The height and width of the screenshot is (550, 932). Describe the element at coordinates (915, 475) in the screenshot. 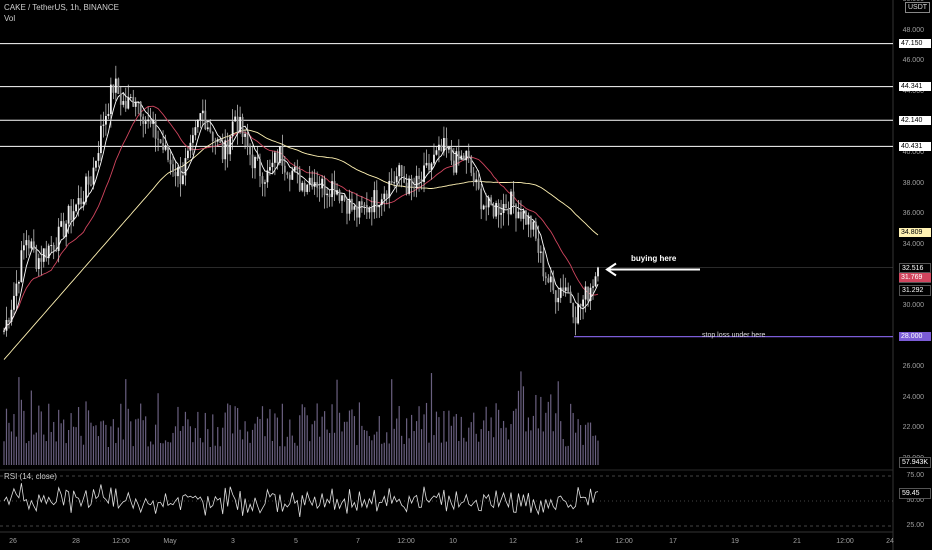

I see `rsi-tick: 75.00` at that location.